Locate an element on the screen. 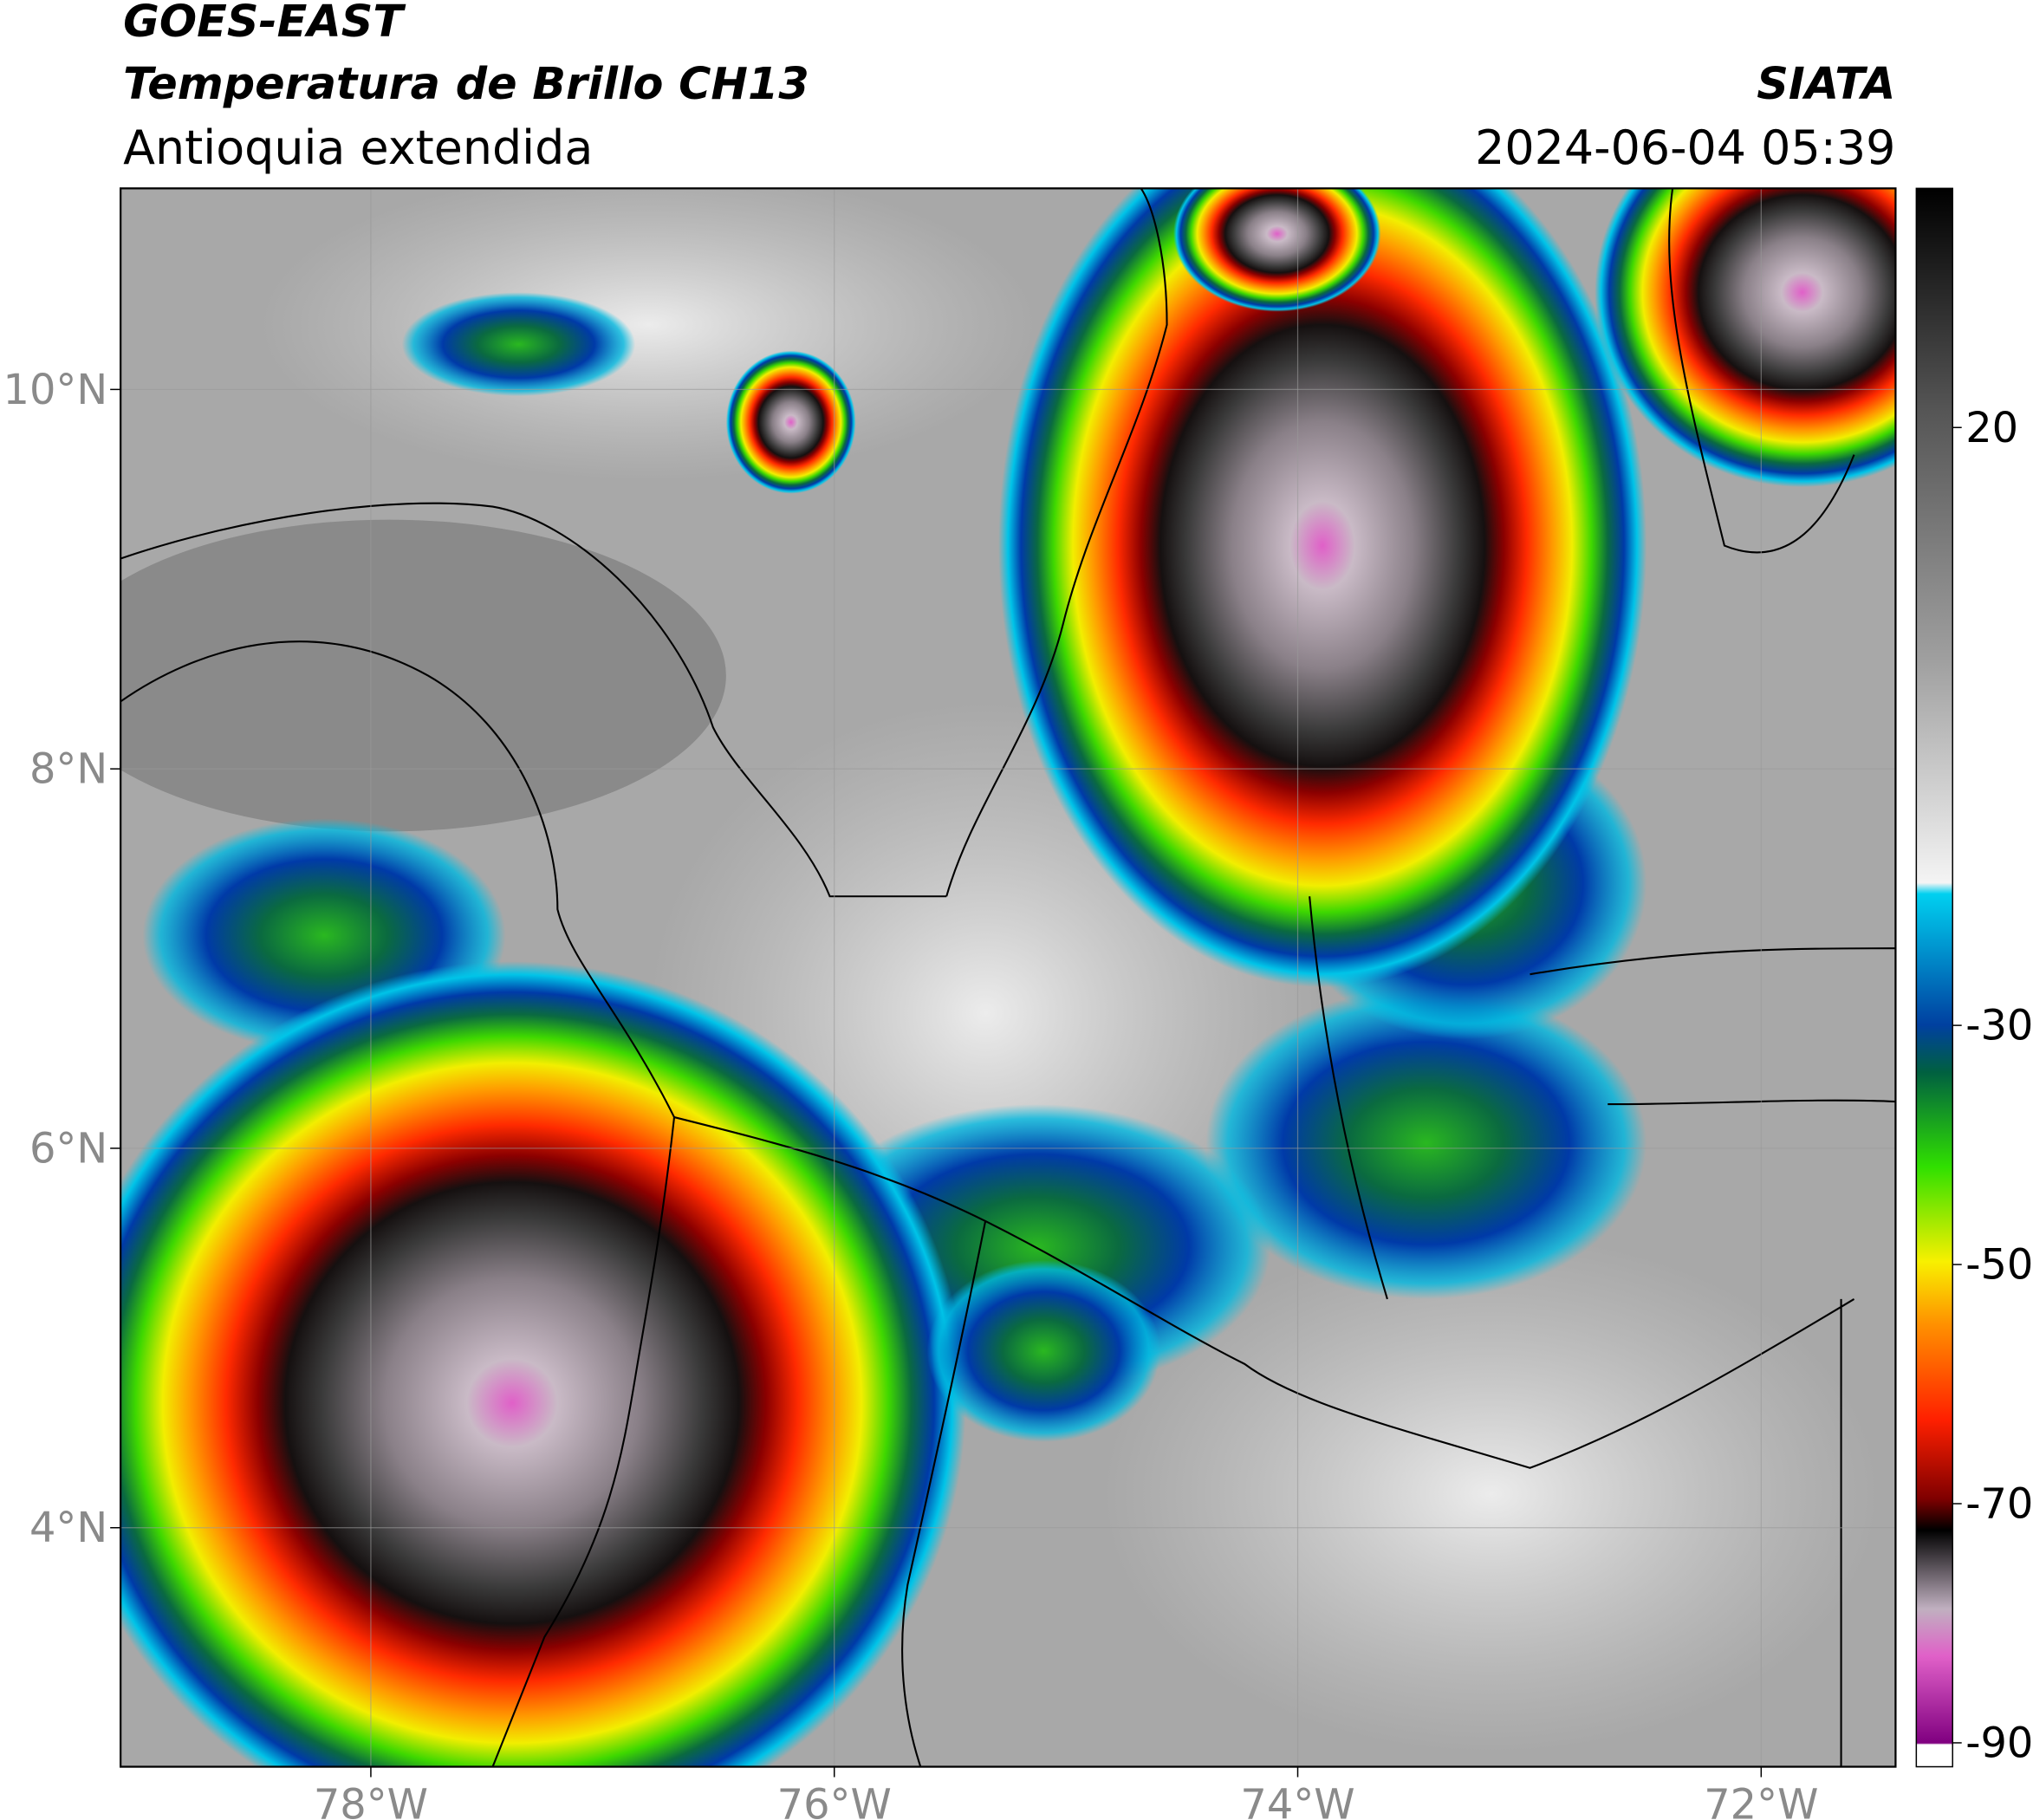 This screenshot has width=2033, height=1820. y-tick-label: 4°N is located at coordinates (68, 1528).